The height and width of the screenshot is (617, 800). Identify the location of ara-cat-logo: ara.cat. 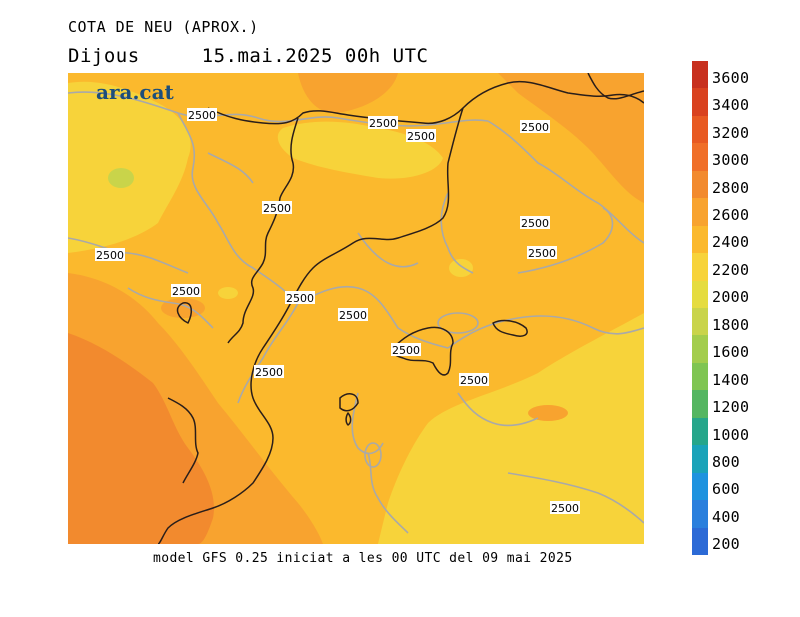
(135, 92).